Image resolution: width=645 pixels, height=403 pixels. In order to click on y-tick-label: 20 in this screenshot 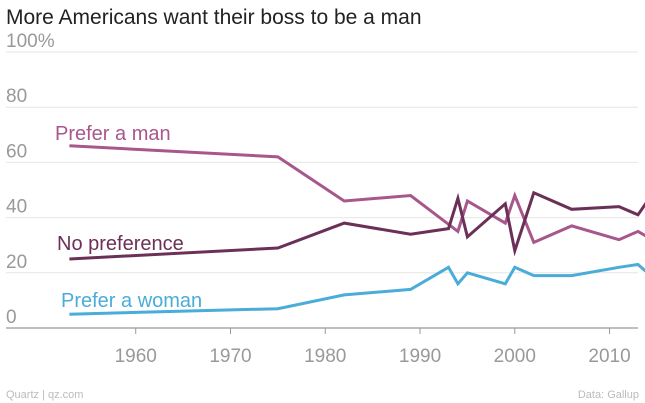, I will do `click(16, 262)`.